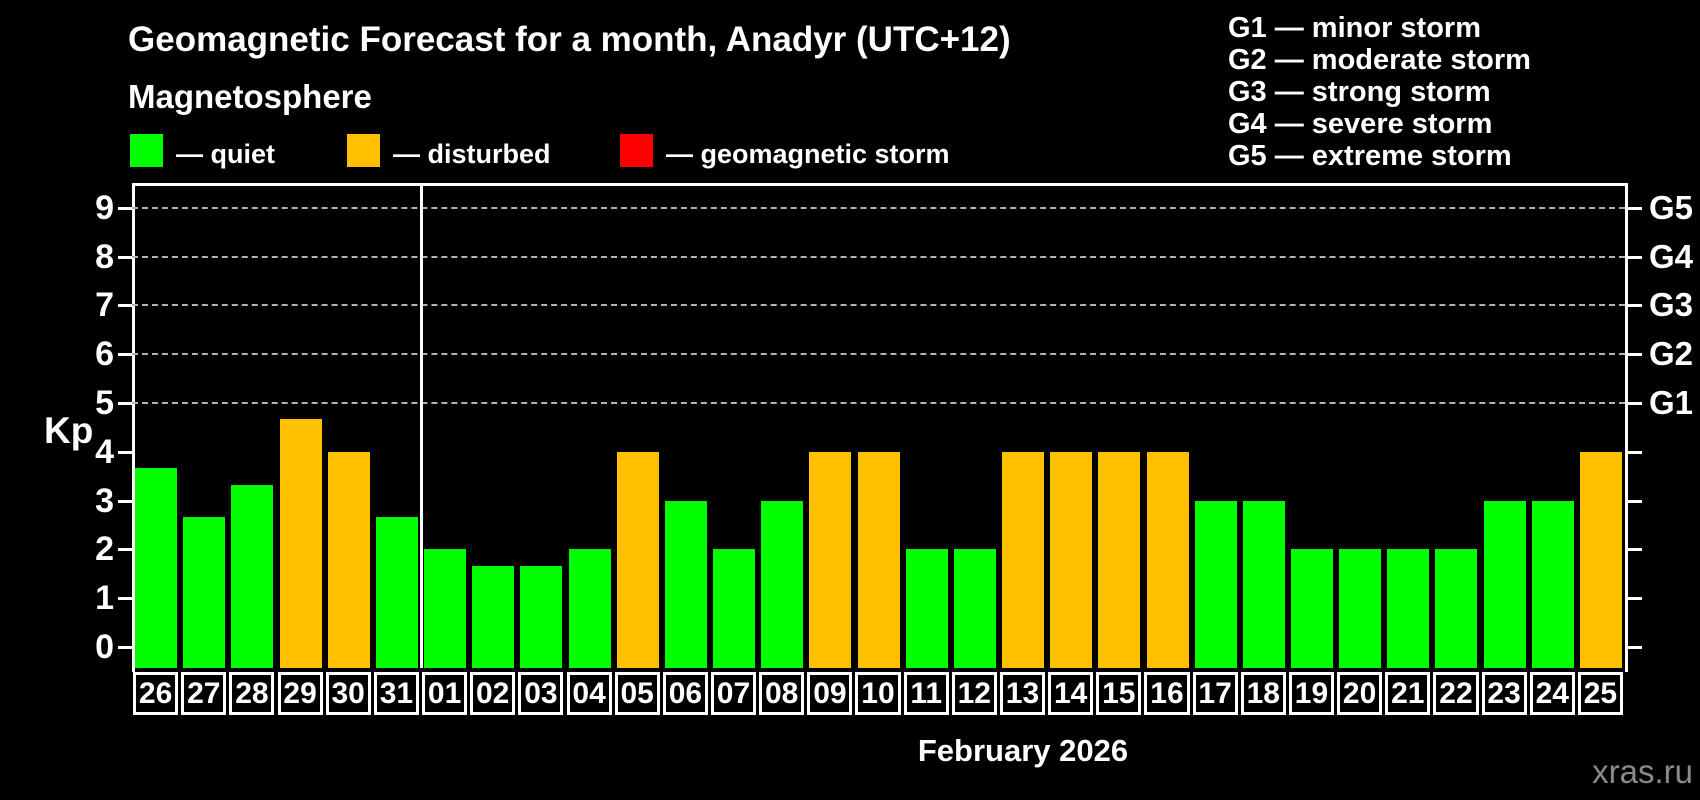  I want to click on day-label-25: 25, so click(1600, 693).